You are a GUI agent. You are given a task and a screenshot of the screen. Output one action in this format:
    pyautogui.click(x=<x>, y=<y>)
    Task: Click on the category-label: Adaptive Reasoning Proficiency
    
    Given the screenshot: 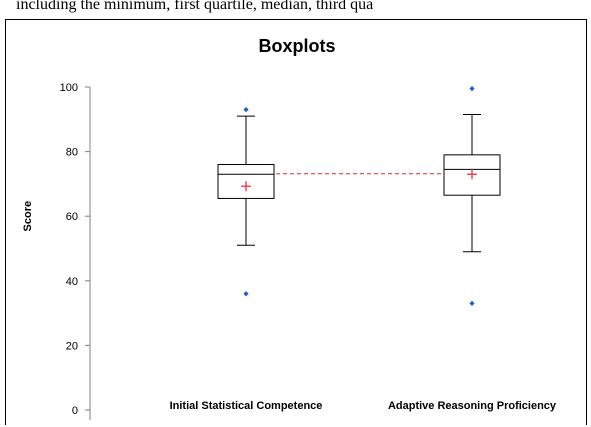 What is the action you would take?
    pyautogui.click(x=472, y=406)
    